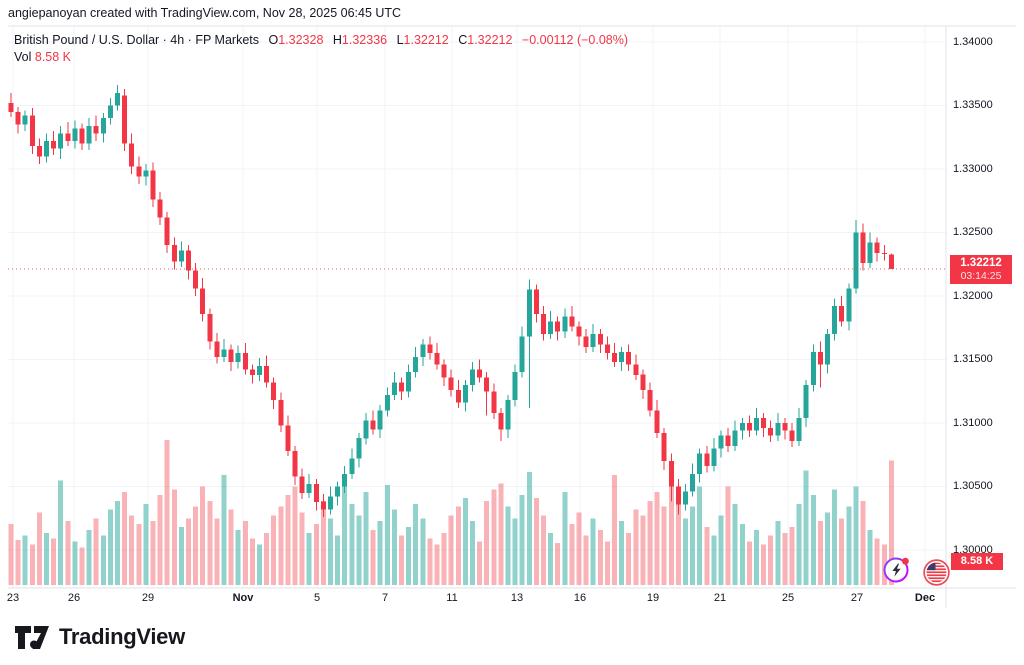 Image resolution: width=1024 pixels, height=665 pixels. Describe the element at coordinates (400, 40) in the screenshot. I see `low-label: L` at that location.